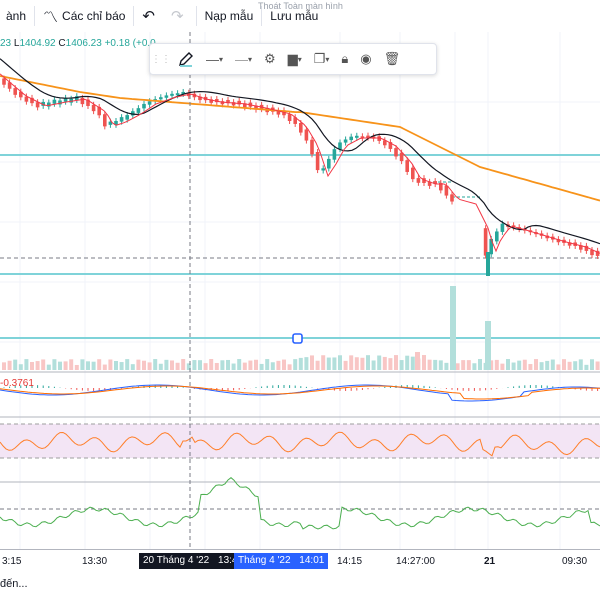 This screenshot has width=600, height=600. Describe the element at coordinates (327, 59) in the screenshot. I see `chevron-down-icon: ▾` at that location.